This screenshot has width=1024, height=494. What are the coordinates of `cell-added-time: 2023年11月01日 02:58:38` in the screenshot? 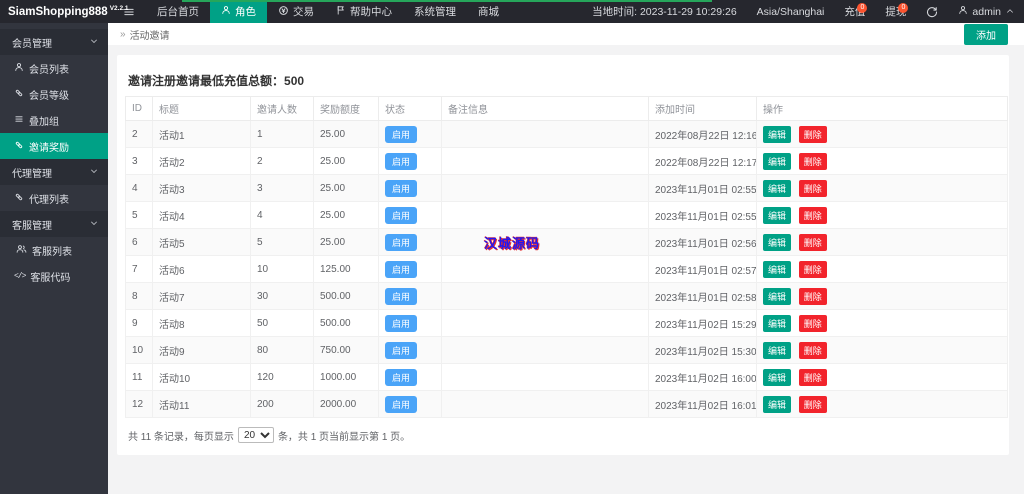 It's located at (702, 296).